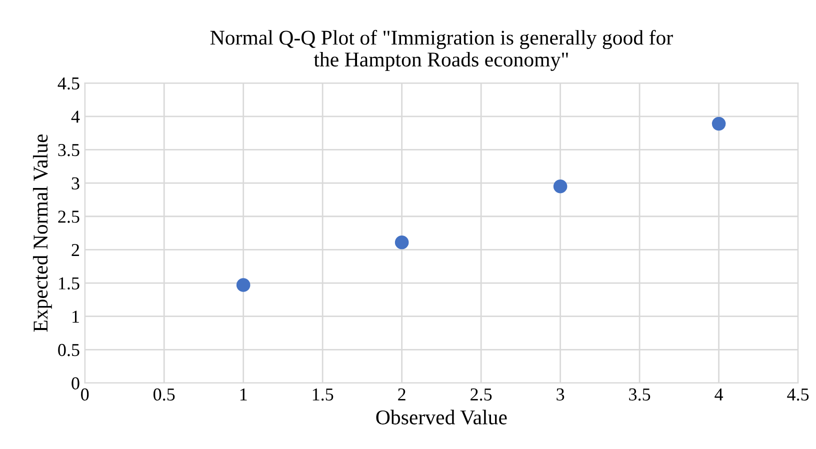  Describe the element at coordinates (798, 394) in the screenshot. I see `x-tick-label: 4.5` at that location.